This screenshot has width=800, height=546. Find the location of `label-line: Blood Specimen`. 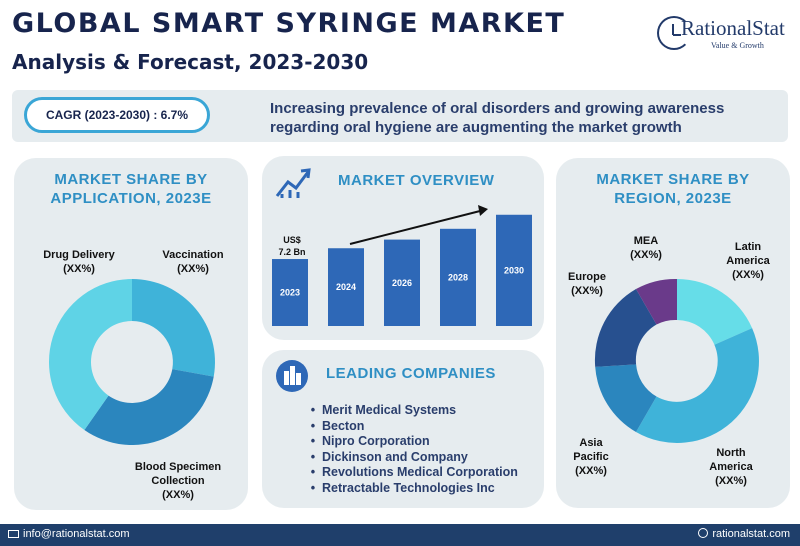

label-line: Blood Specimen is located at coordinates (178, 467).